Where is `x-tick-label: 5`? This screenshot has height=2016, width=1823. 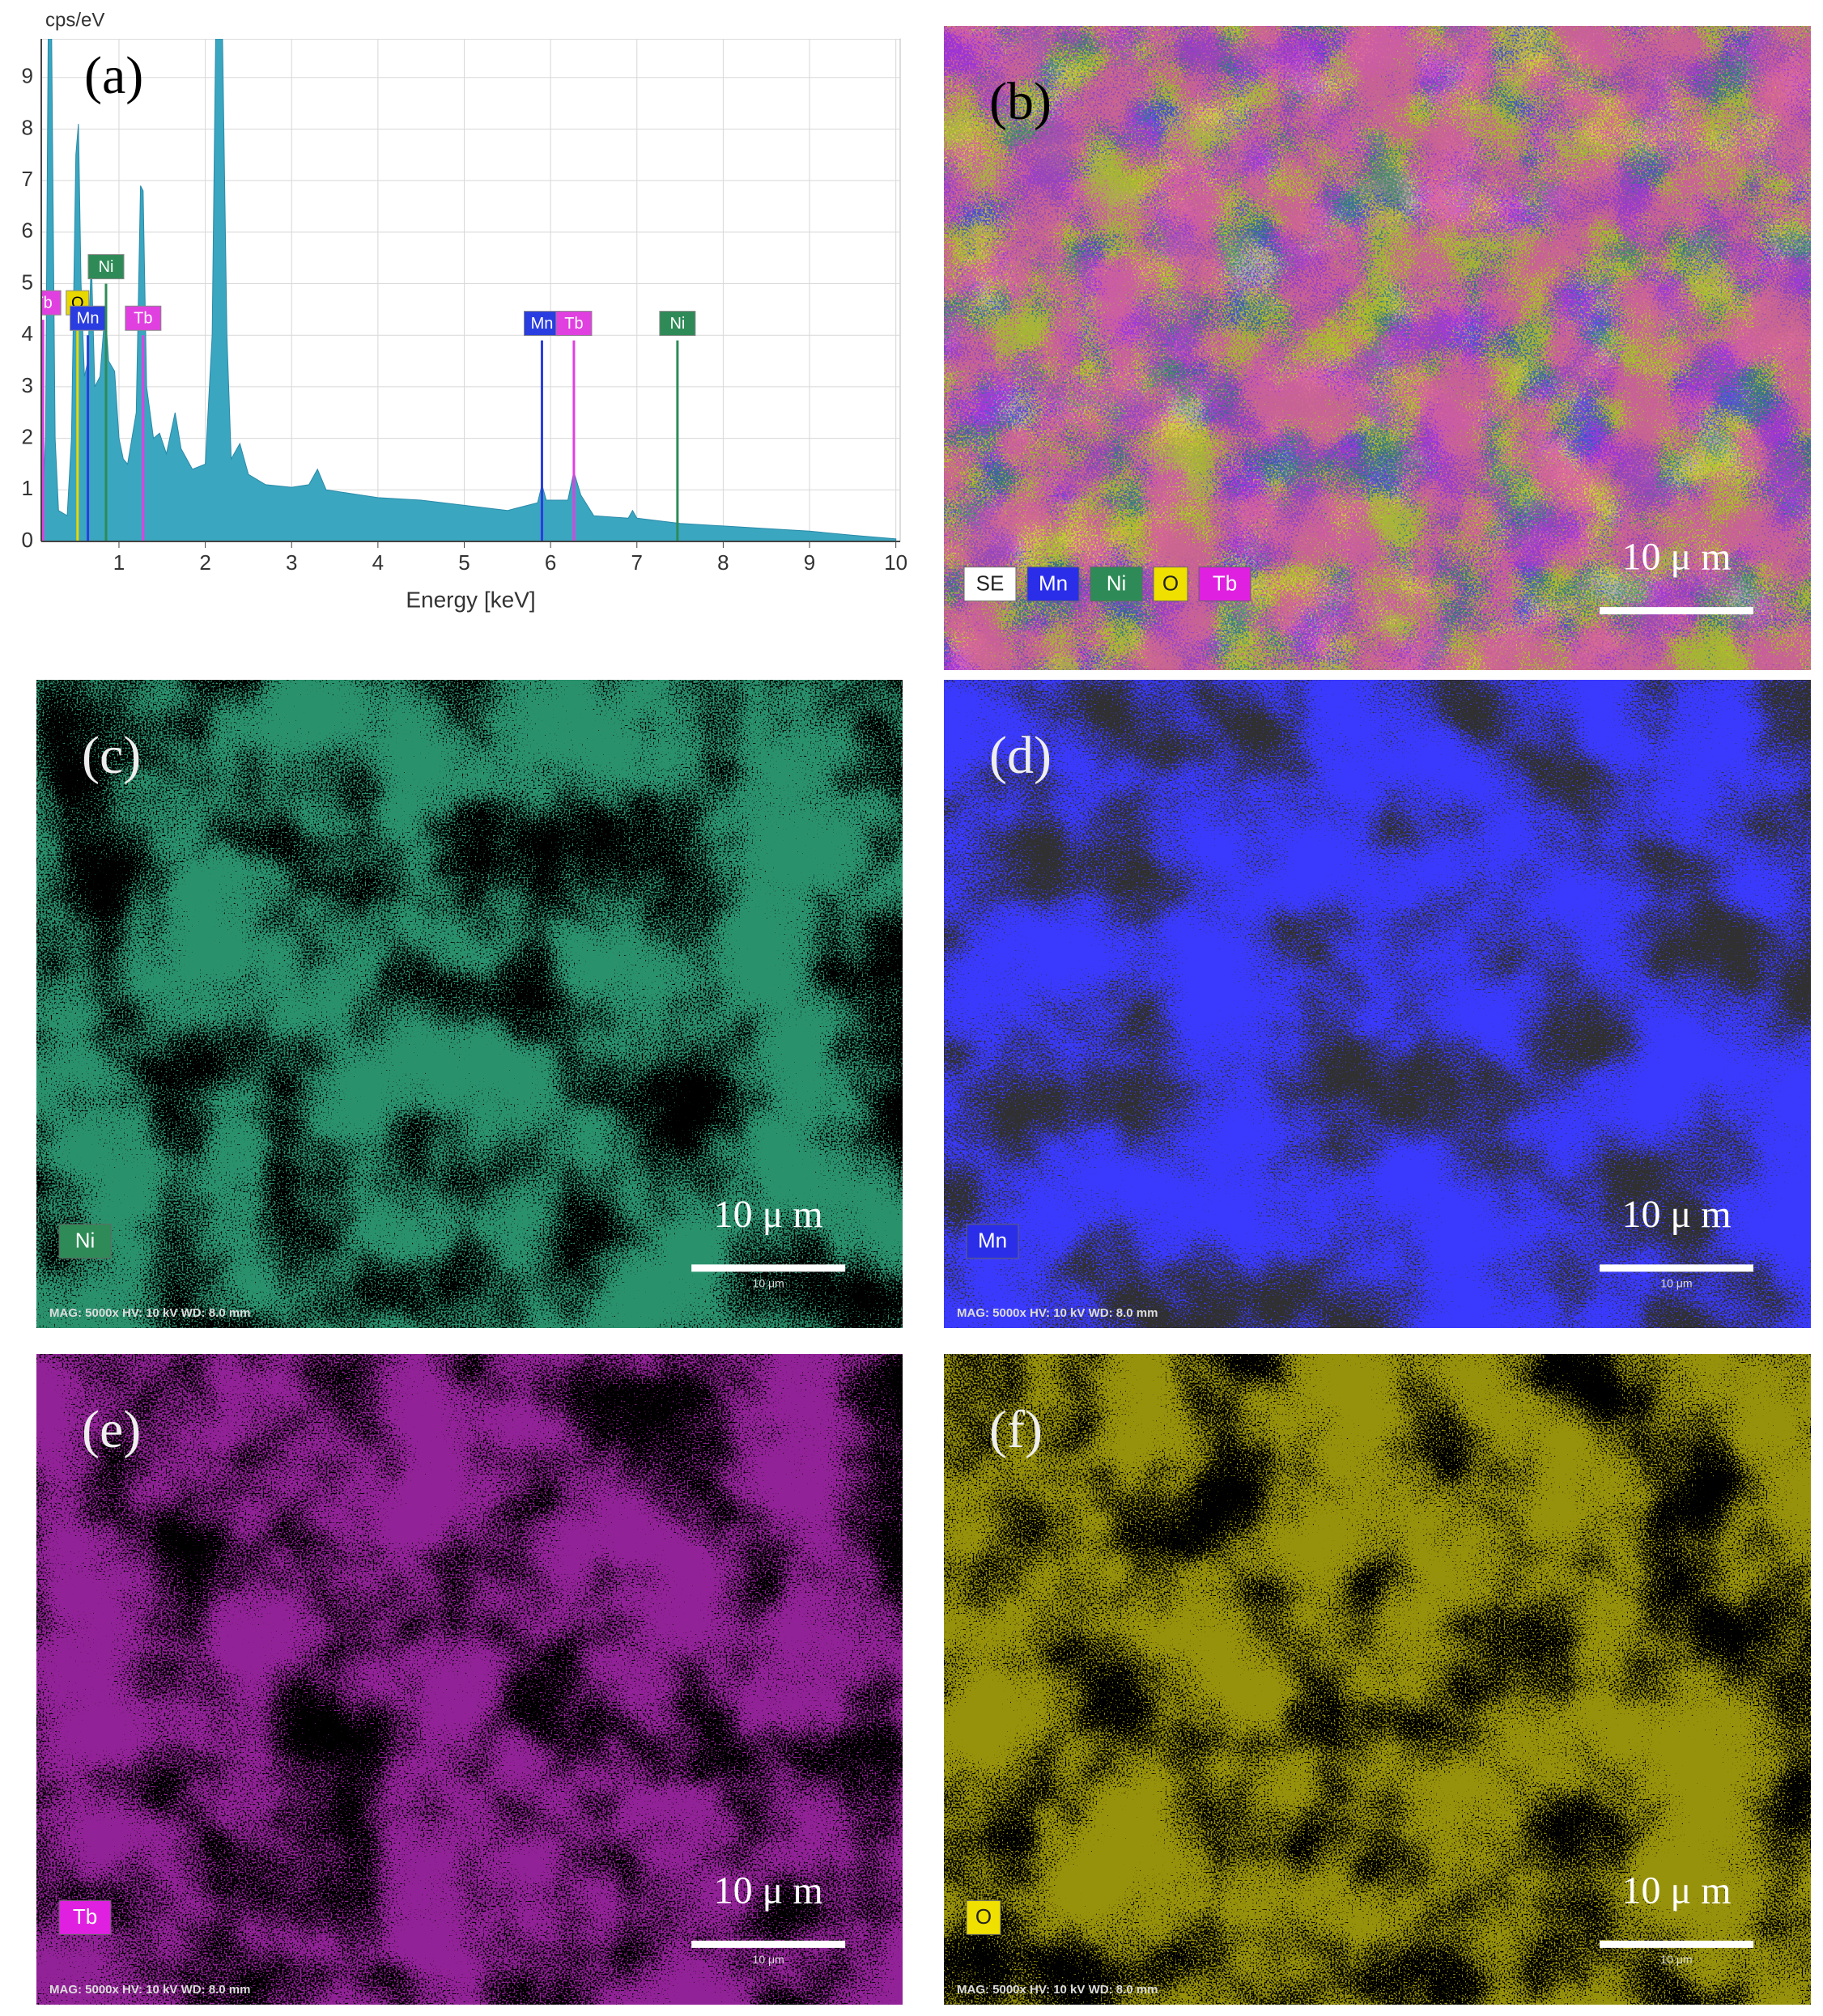
x-tick-label: 5 is located at coordinates (464, 562).